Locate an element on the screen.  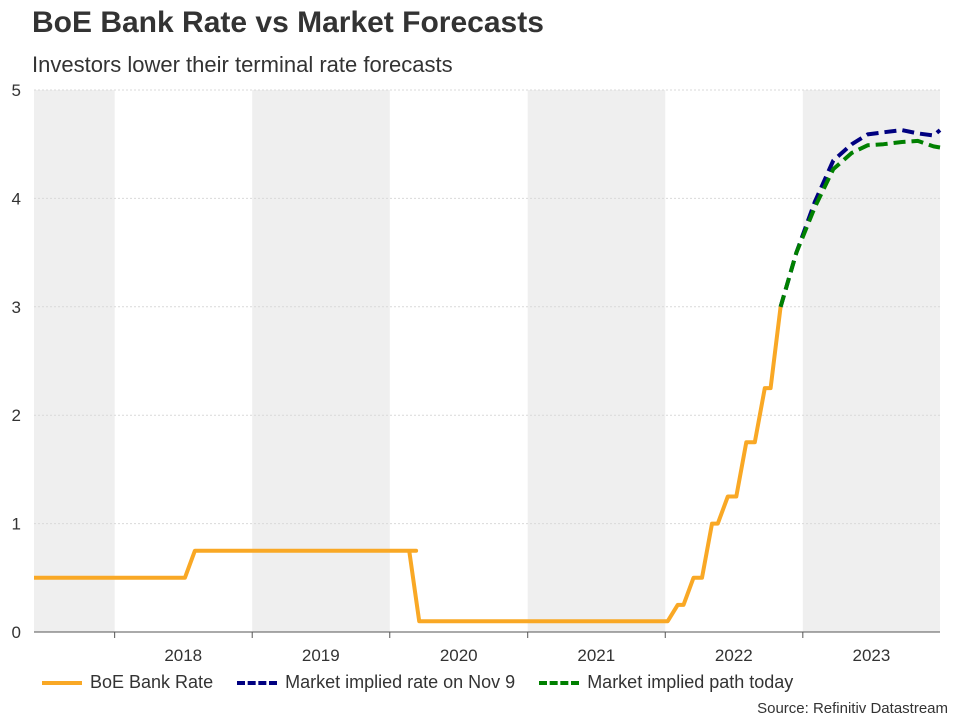
x-tick-label: 2018 is located at coordinates (183, 655).